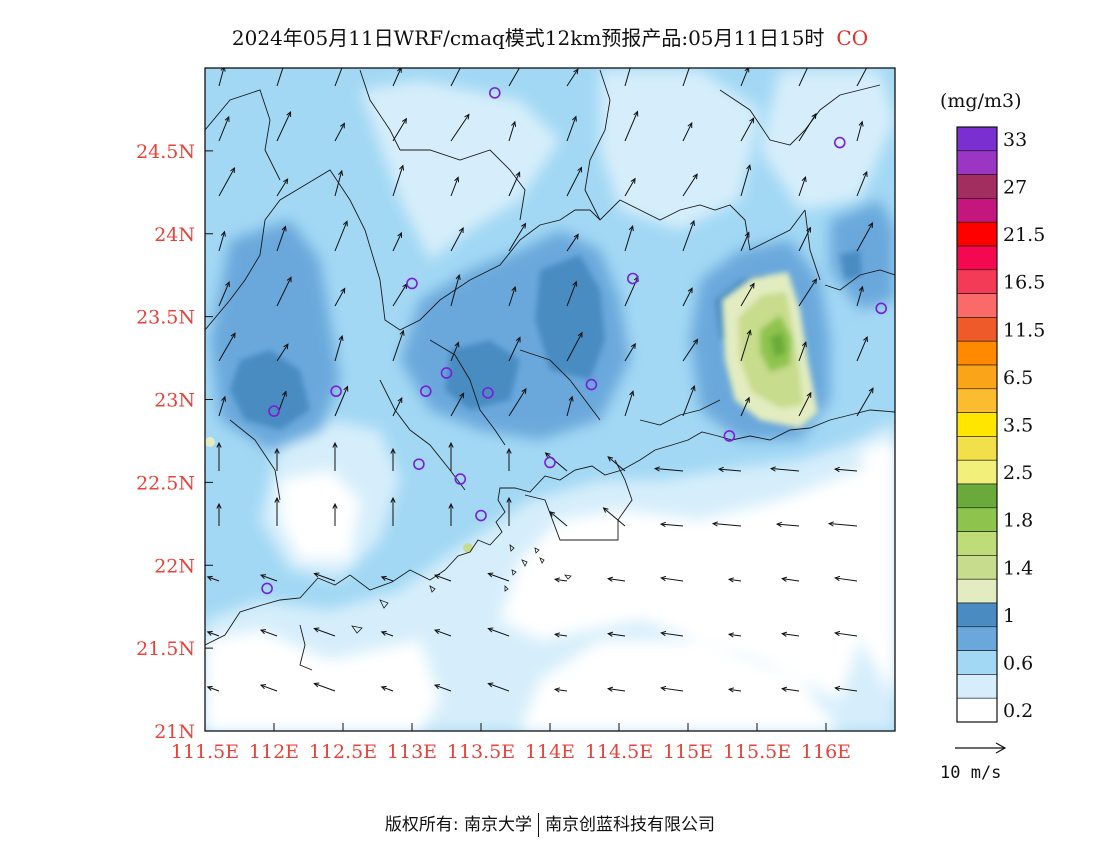  What do you see at coordinates (1018, 521) in the screenshot?
I see `colorbar-label: 1.8` at bounding box center [1018, 521].